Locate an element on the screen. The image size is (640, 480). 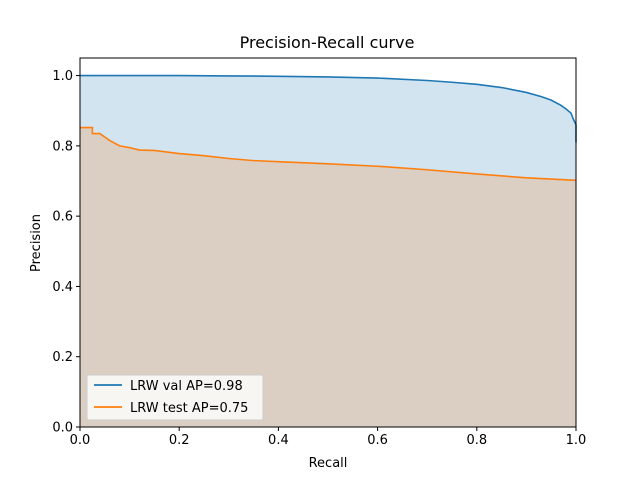
series-1-line is located at coordinates (328, 154).